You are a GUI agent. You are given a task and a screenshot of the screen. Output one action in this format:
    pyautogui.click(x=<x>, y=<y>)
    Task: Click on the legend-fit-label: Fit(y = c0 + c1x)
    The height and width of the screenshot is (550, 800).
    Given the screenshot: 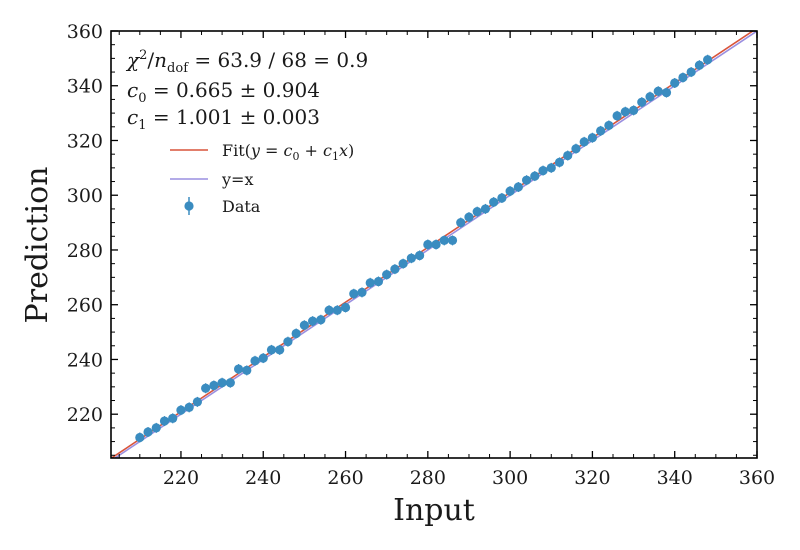 What is the action you would take?
    pyautogui.click(x=288, y=152)
    